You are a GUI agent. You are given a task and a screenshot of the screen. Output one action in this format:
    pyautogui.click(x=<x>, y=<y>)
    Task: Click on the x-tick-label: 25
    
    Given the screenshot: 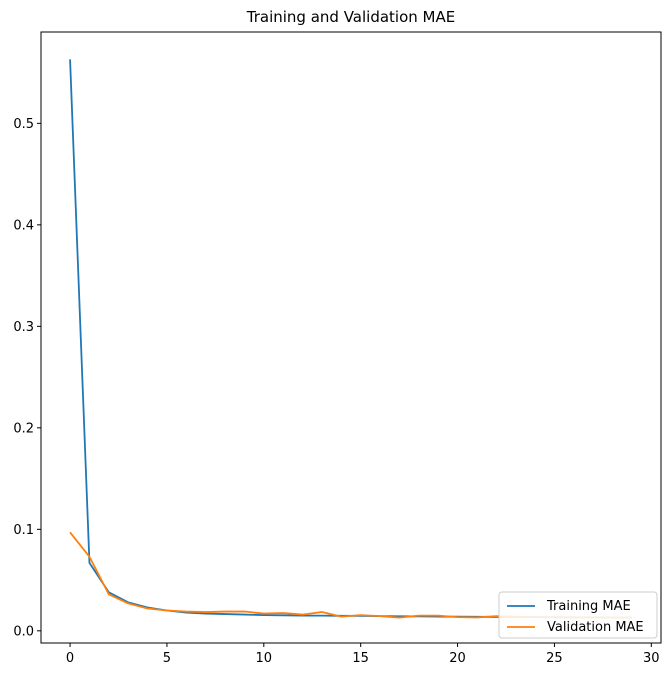 What is the action you would take?
    pyautogui.click(x=554, y=658)
    